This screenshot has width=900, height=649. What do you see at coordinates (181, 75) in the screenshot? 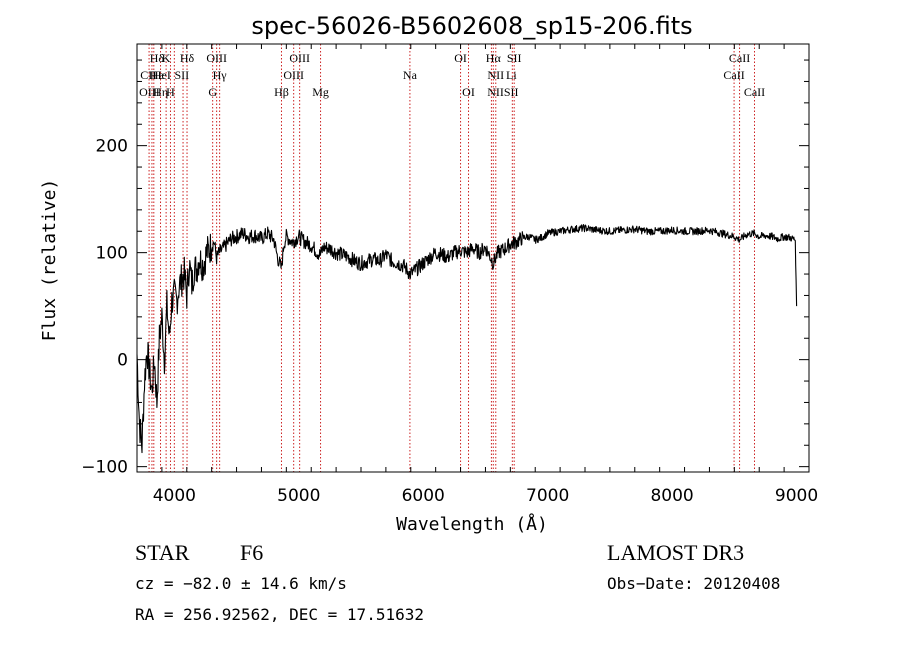
I see `line-label-12: SII` at bounding box center [181, 75].